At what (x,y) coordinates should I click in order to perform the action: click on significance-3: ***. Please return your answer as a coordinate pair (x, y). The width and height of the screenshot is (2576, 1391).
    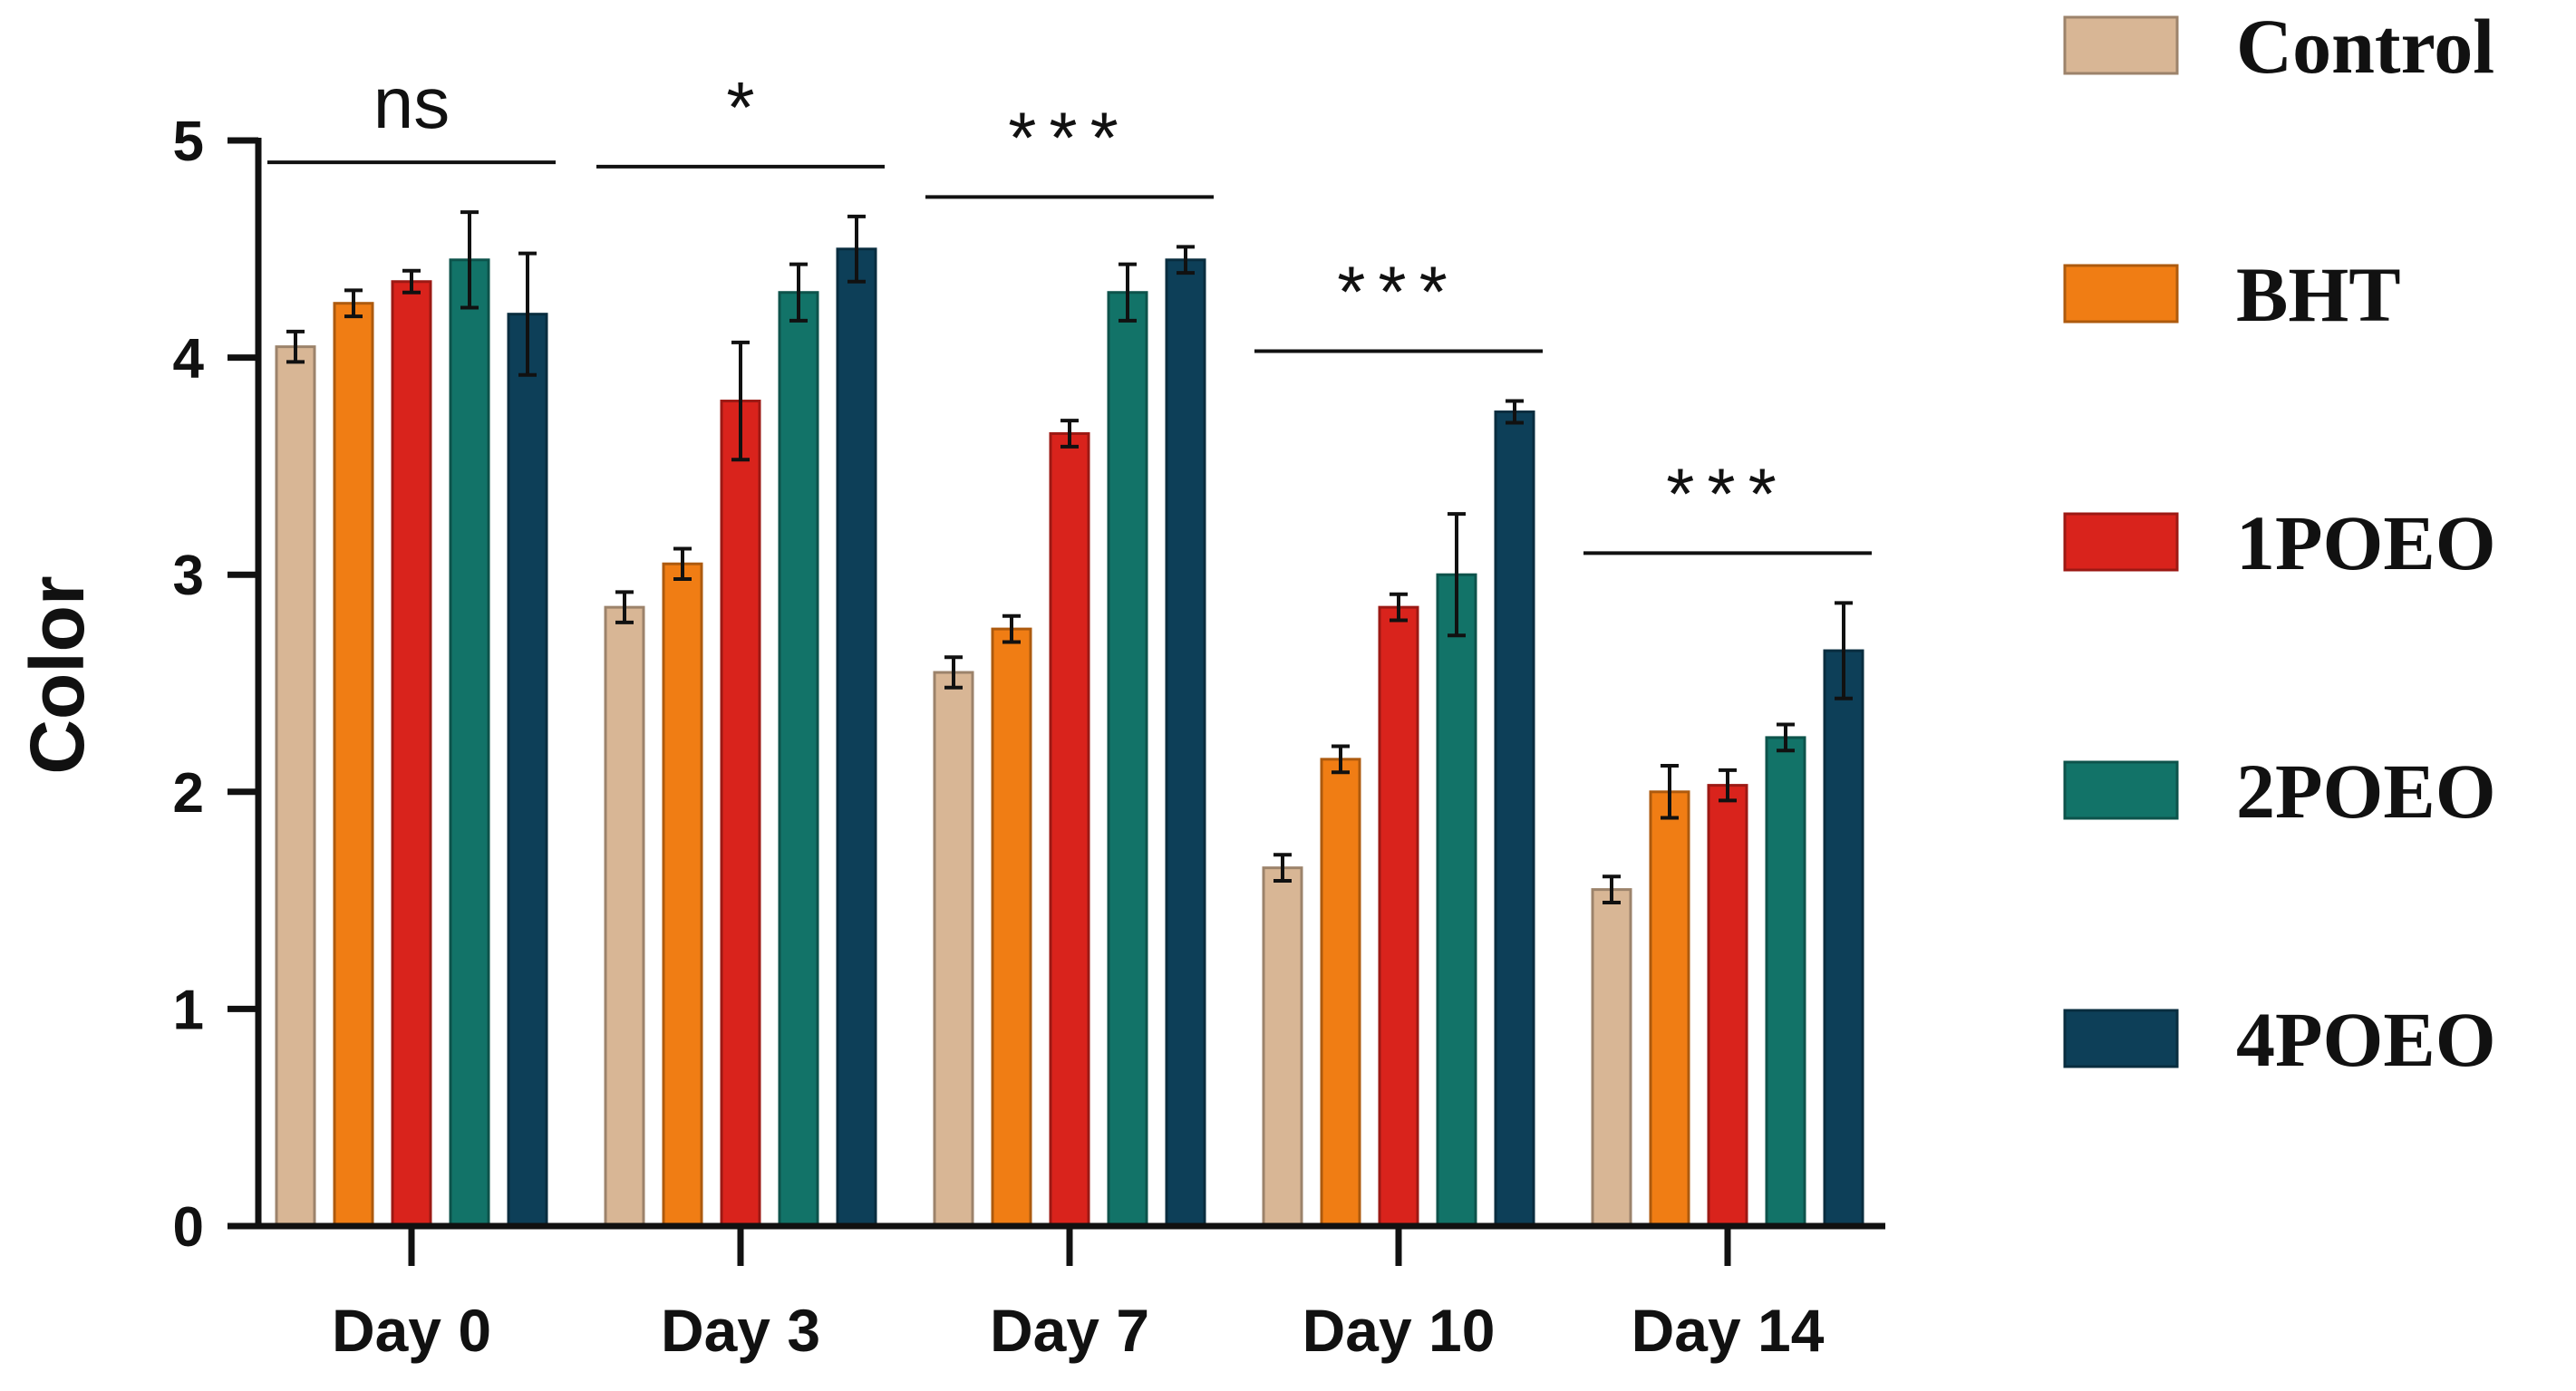
    Looking at the image, I should click on (1069, 148).